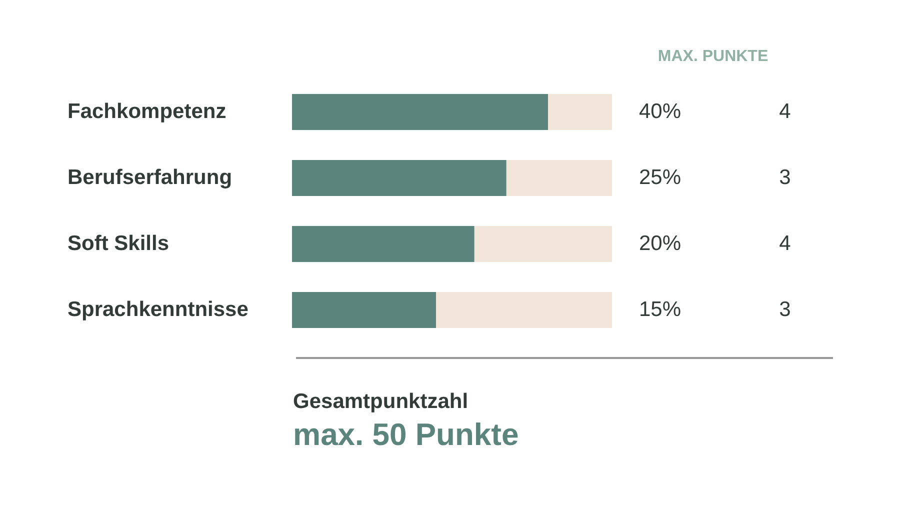  What do you see at coordinates (713, 56) in the screenshot?
I see `text: MAX. PUNKTE` at bounding box center [713, 56].